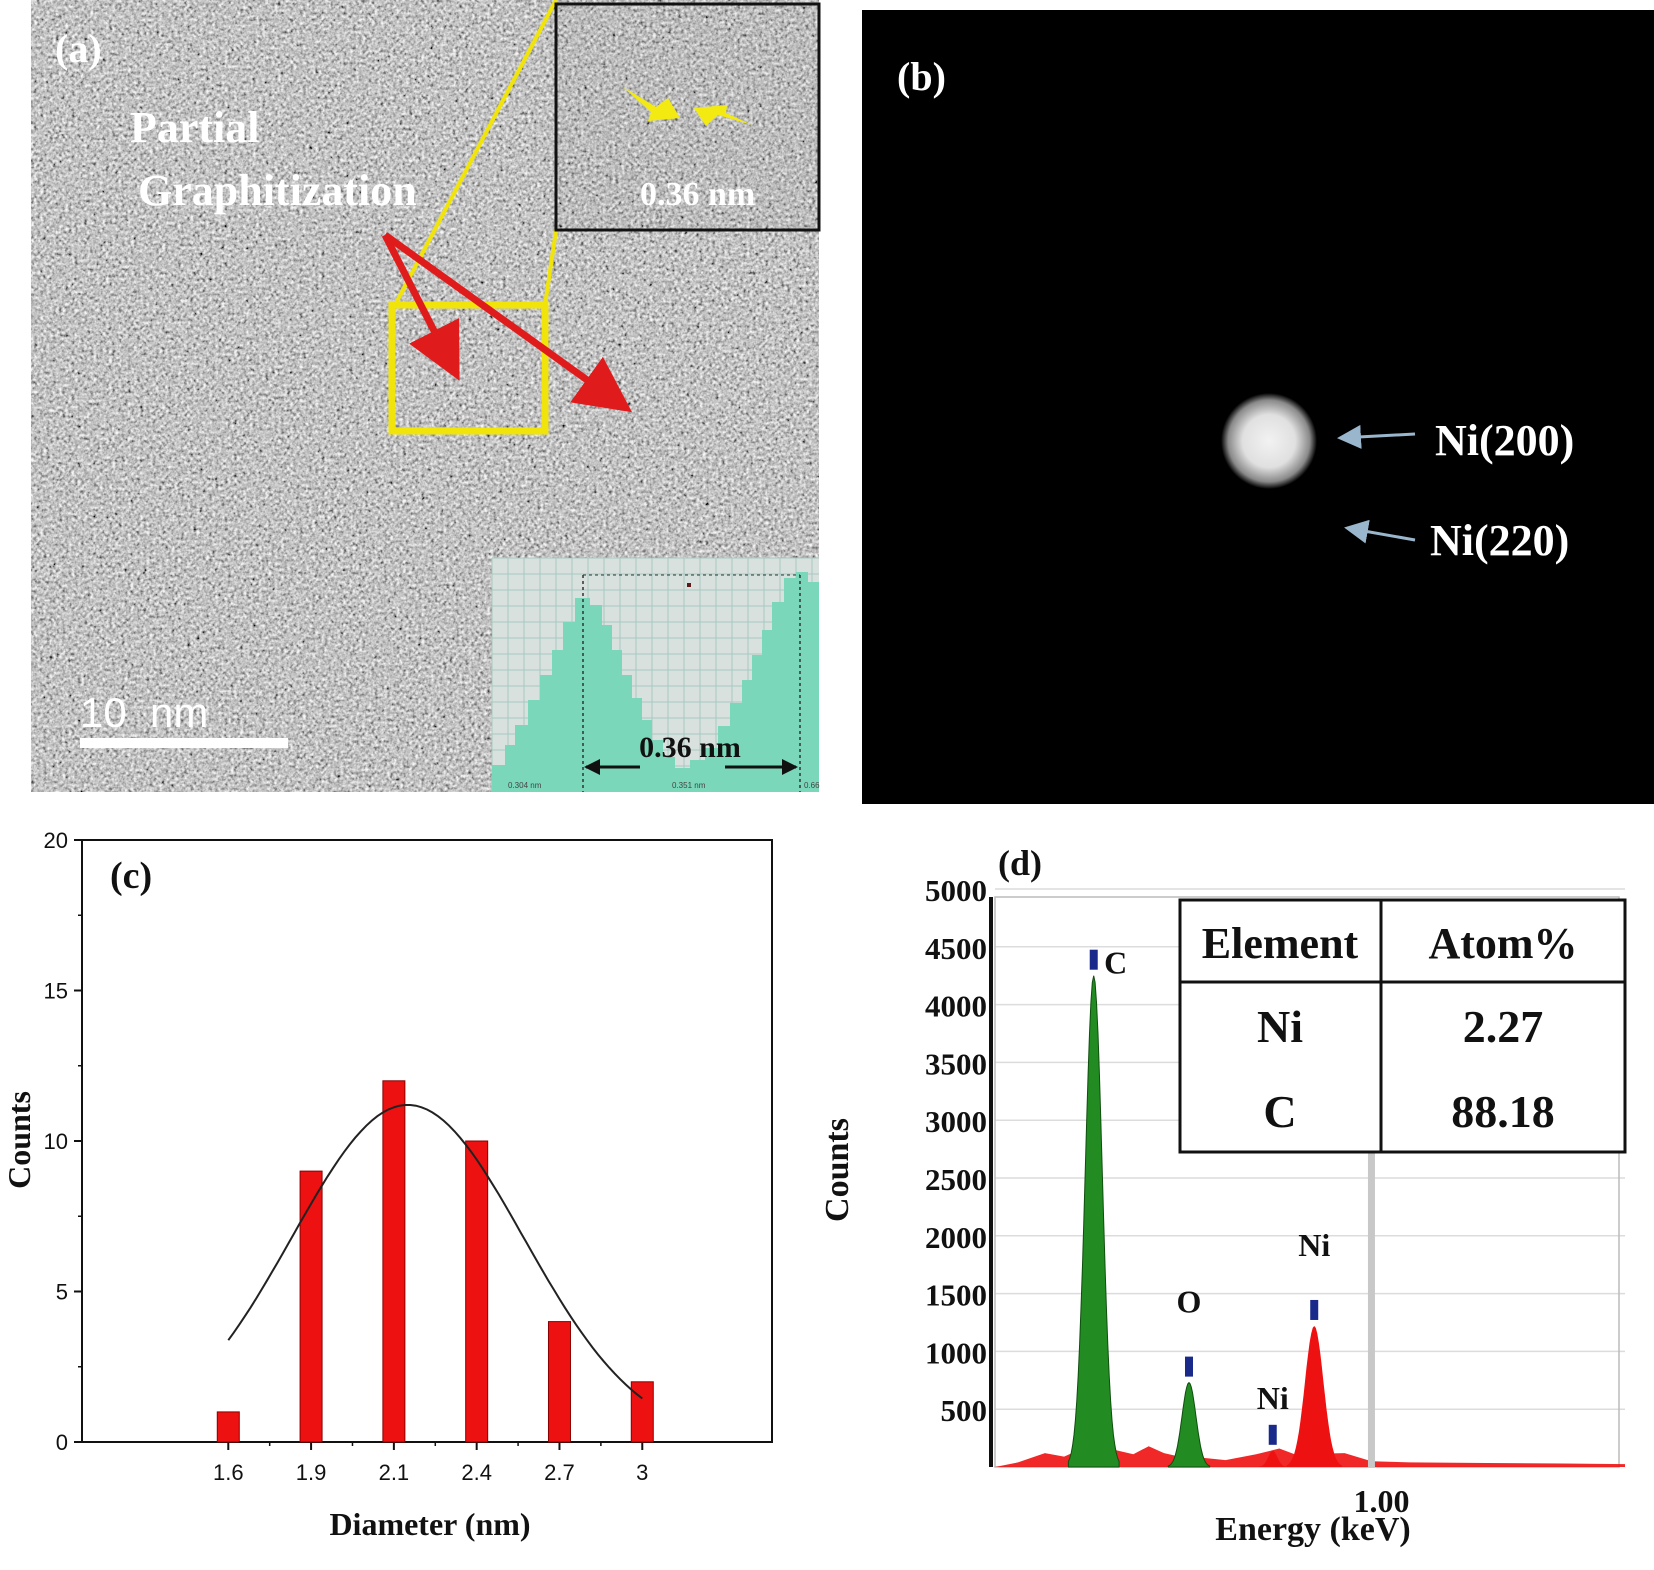  I want to click on arrow-right-icon, so click(790, 767).